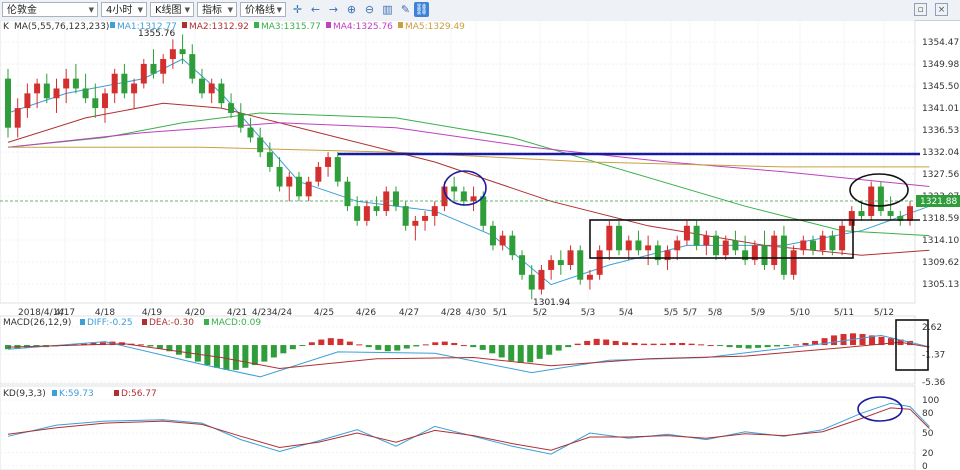 The width and height of the screenshot is (960, 470). Describe the element at coordinates (934, 355) in the screenshot. I see `macd-y-axis: 2.62 -1.37 -5.36` at that location.